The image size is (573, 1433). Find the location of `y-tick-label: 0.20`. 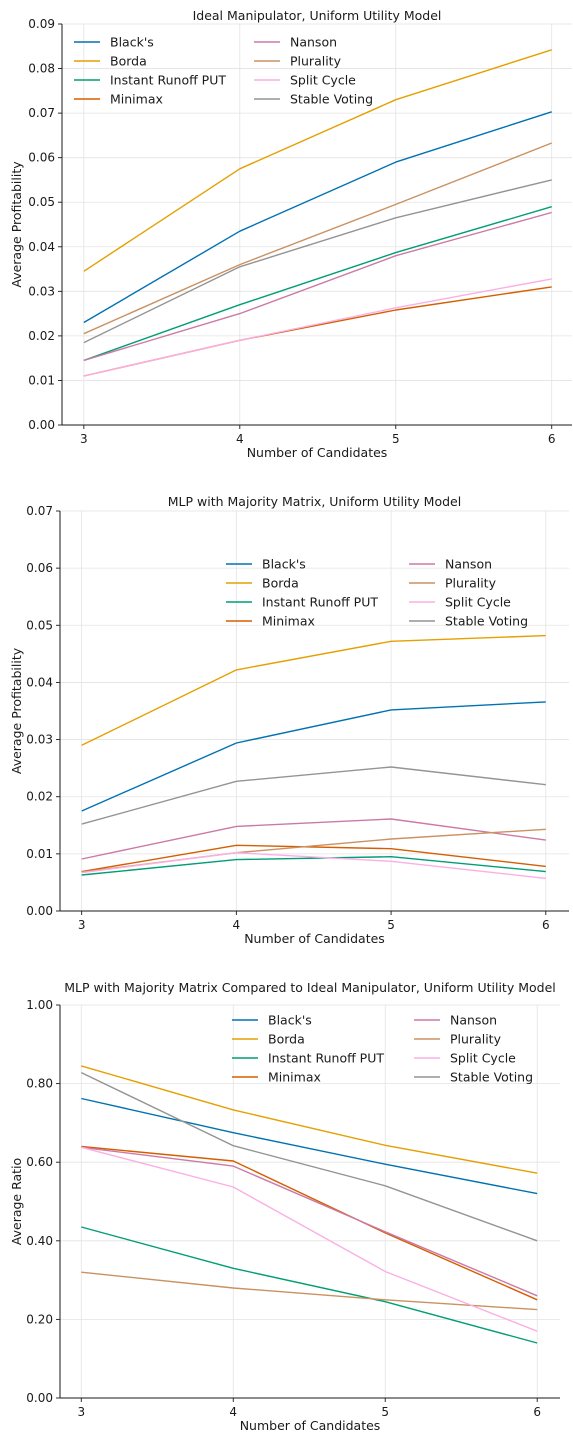

y-tick-label: 0.20 is located at coordinates (39, 1319).